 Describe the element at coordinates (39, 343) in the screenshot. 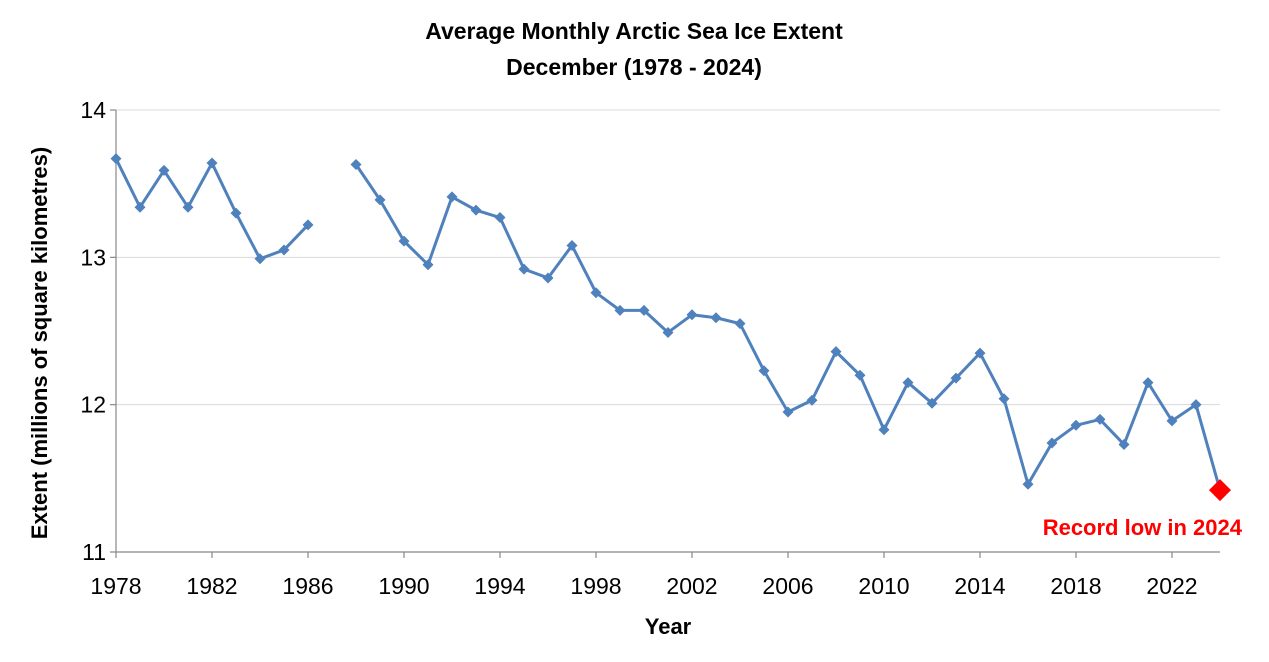

I see `y-axis-title: Extent (millions of square kilometres)` at that location.